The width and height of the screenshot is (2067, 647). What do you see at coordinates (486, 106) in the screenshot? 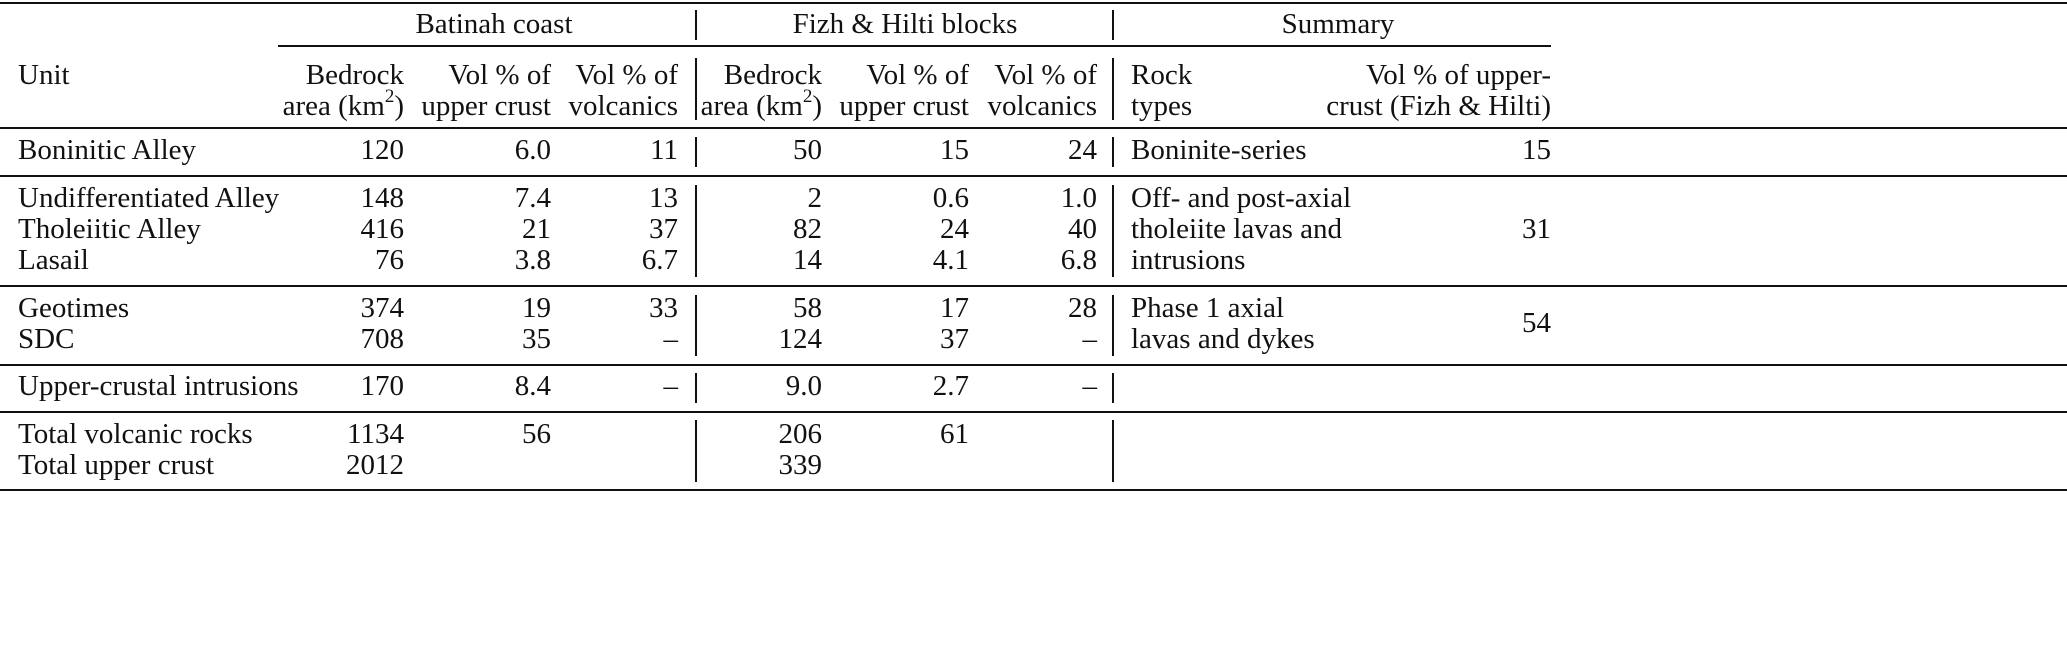
I see `column-header-batinah-volupper-line2: upper crust` at bounding box center [486, 106].